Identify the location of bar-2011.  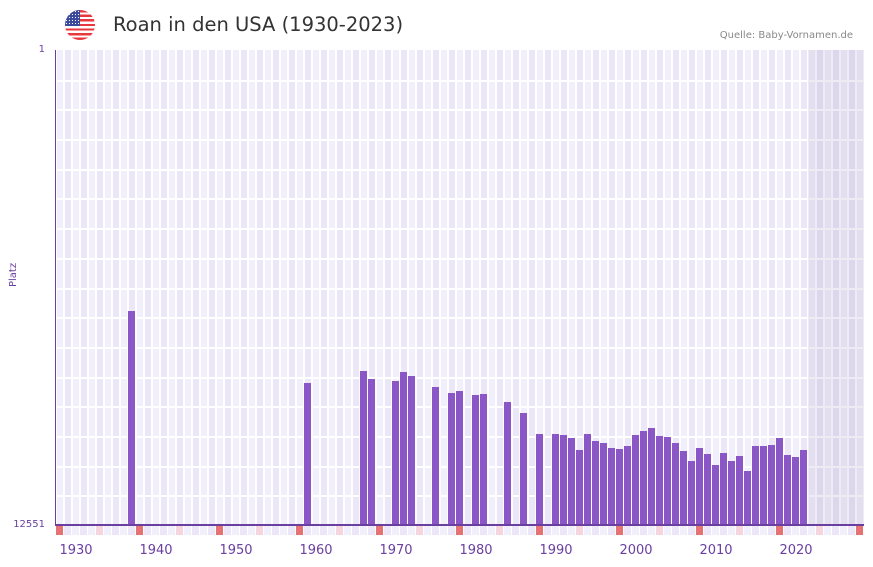
(723, 488).